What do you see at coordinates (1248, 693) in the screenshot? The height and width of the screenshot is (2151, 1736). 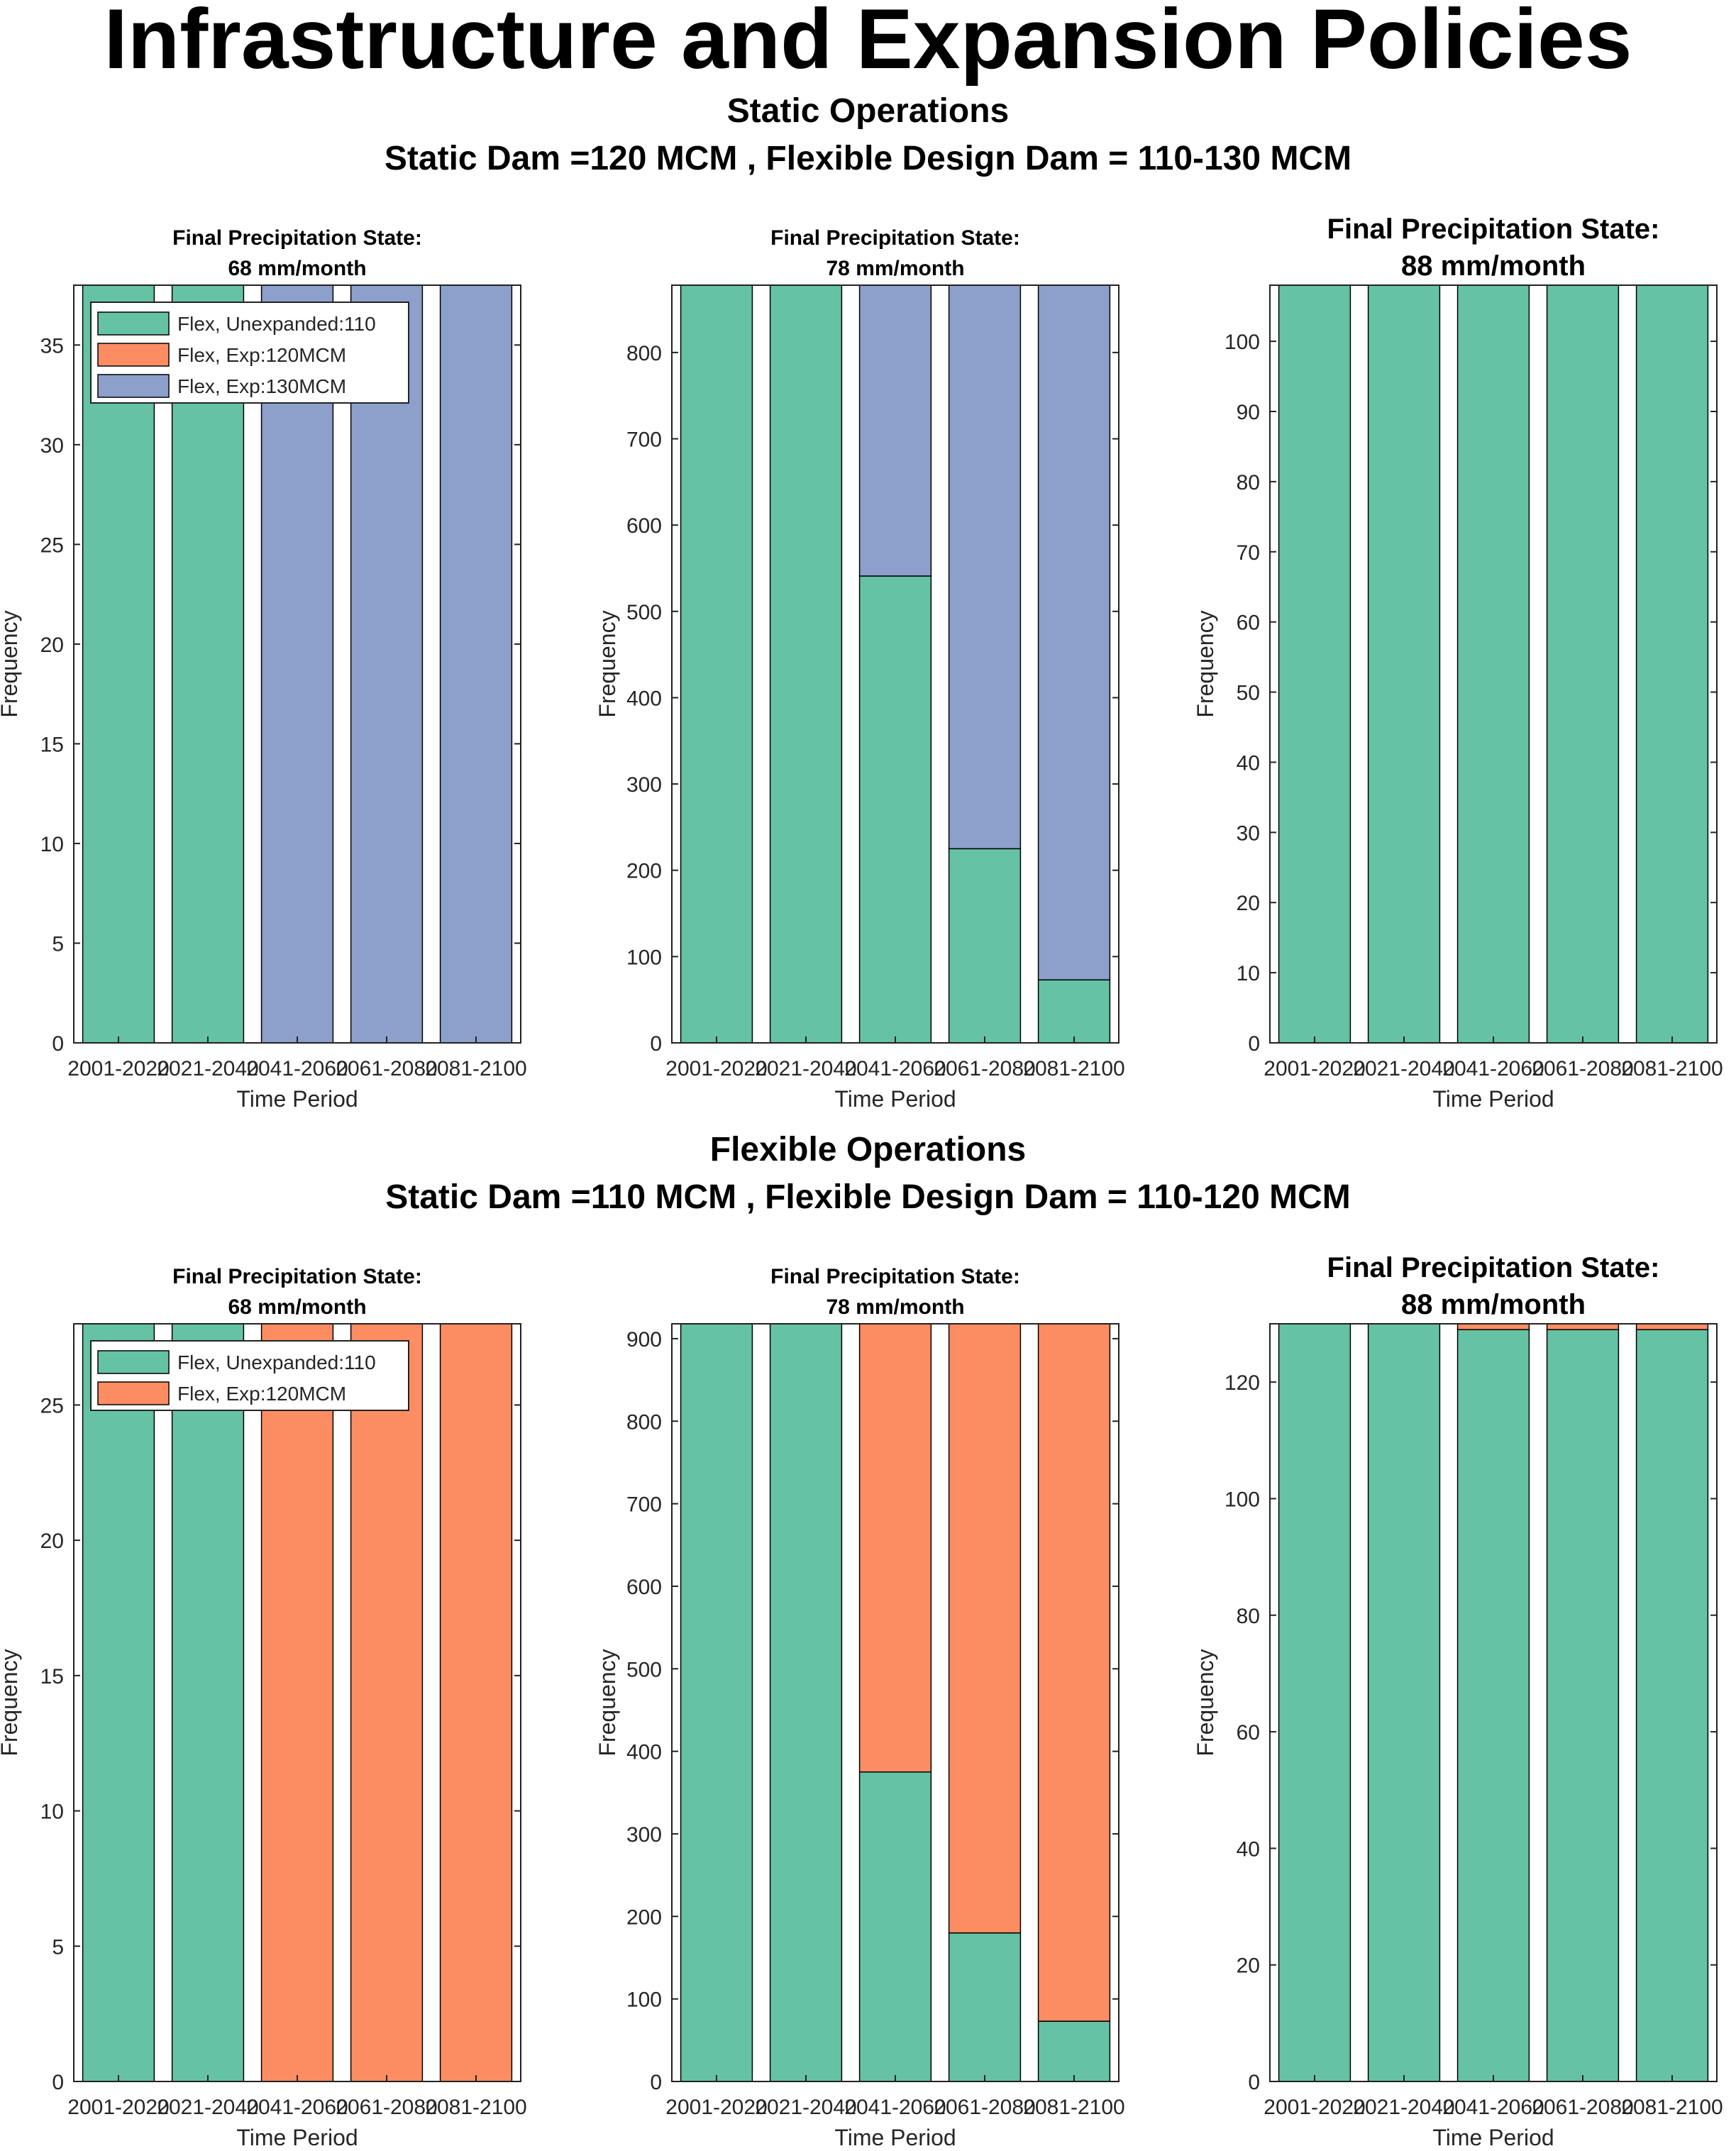 I see `y-tick-label: 50` at bounding box center [1248, 693].